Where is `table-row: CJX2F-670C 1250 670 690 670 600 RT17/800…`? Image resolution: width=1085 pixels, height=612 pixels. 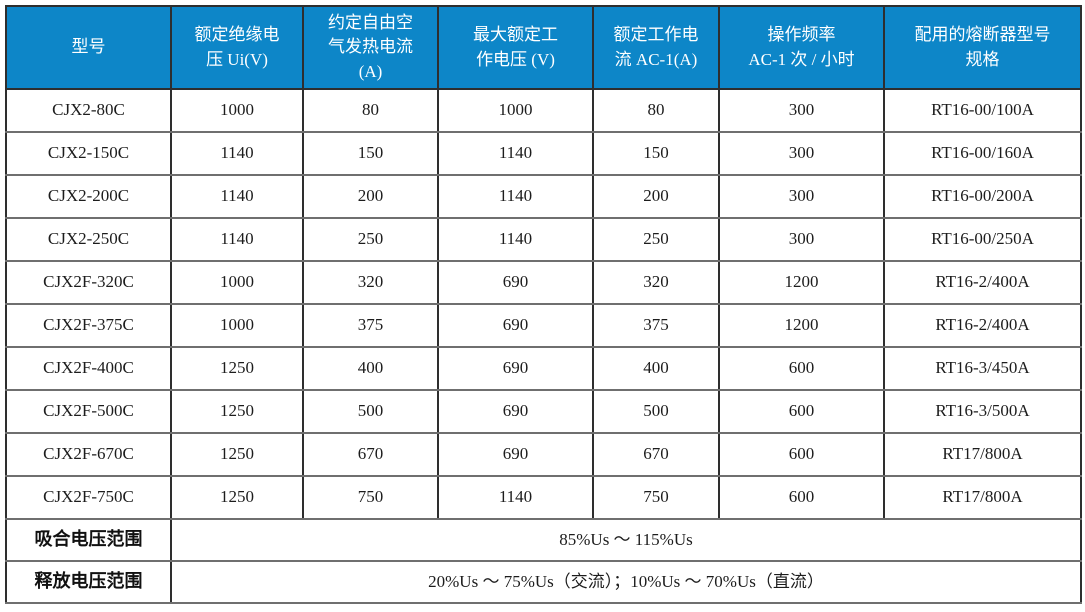
table-row: CJX2F-670C 1250 670 690 670 600 RT17/800… is located at coordinates (543, 454).